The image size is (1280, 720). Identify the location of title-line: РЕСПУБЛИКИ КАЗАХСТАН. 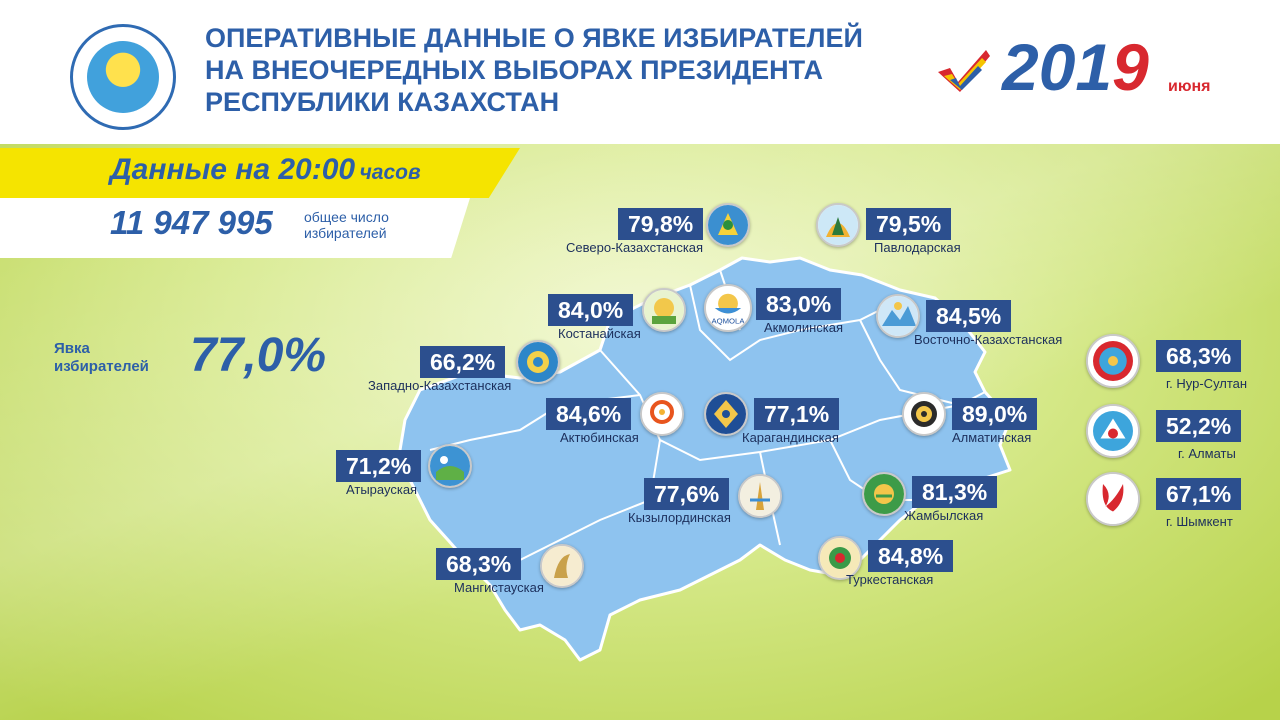
(382, 102).